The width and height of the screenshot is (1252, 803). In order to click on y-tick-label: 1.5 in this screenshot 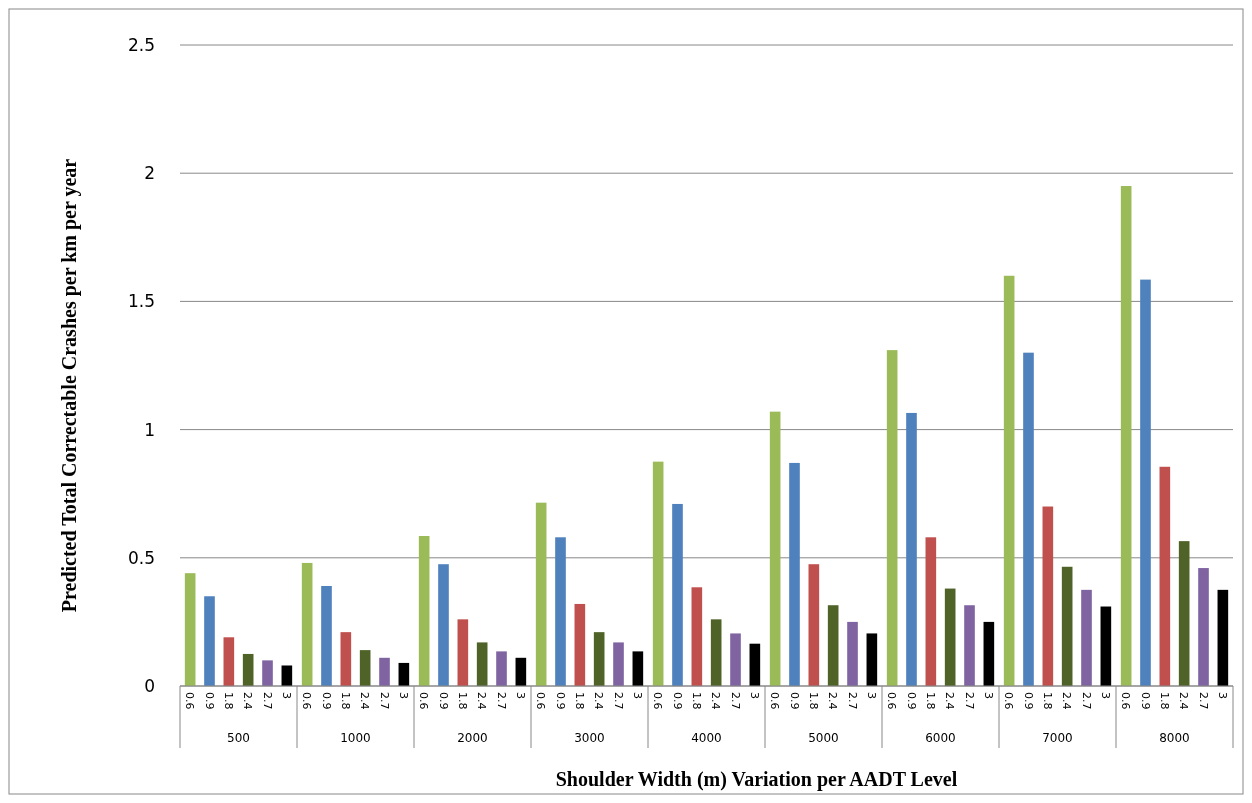, I will do `click(141, 301)`.